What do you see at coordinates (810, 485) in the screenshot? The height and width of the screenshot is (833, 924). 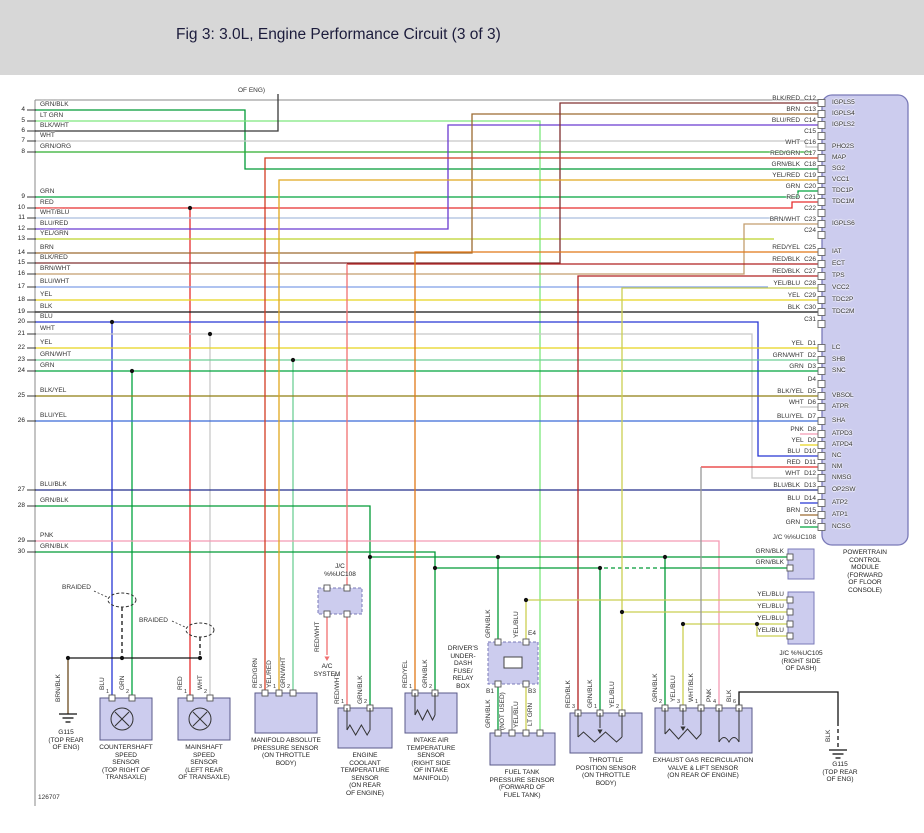 I see `pcm-pin-id: D13` at bounding box center [810, 485].